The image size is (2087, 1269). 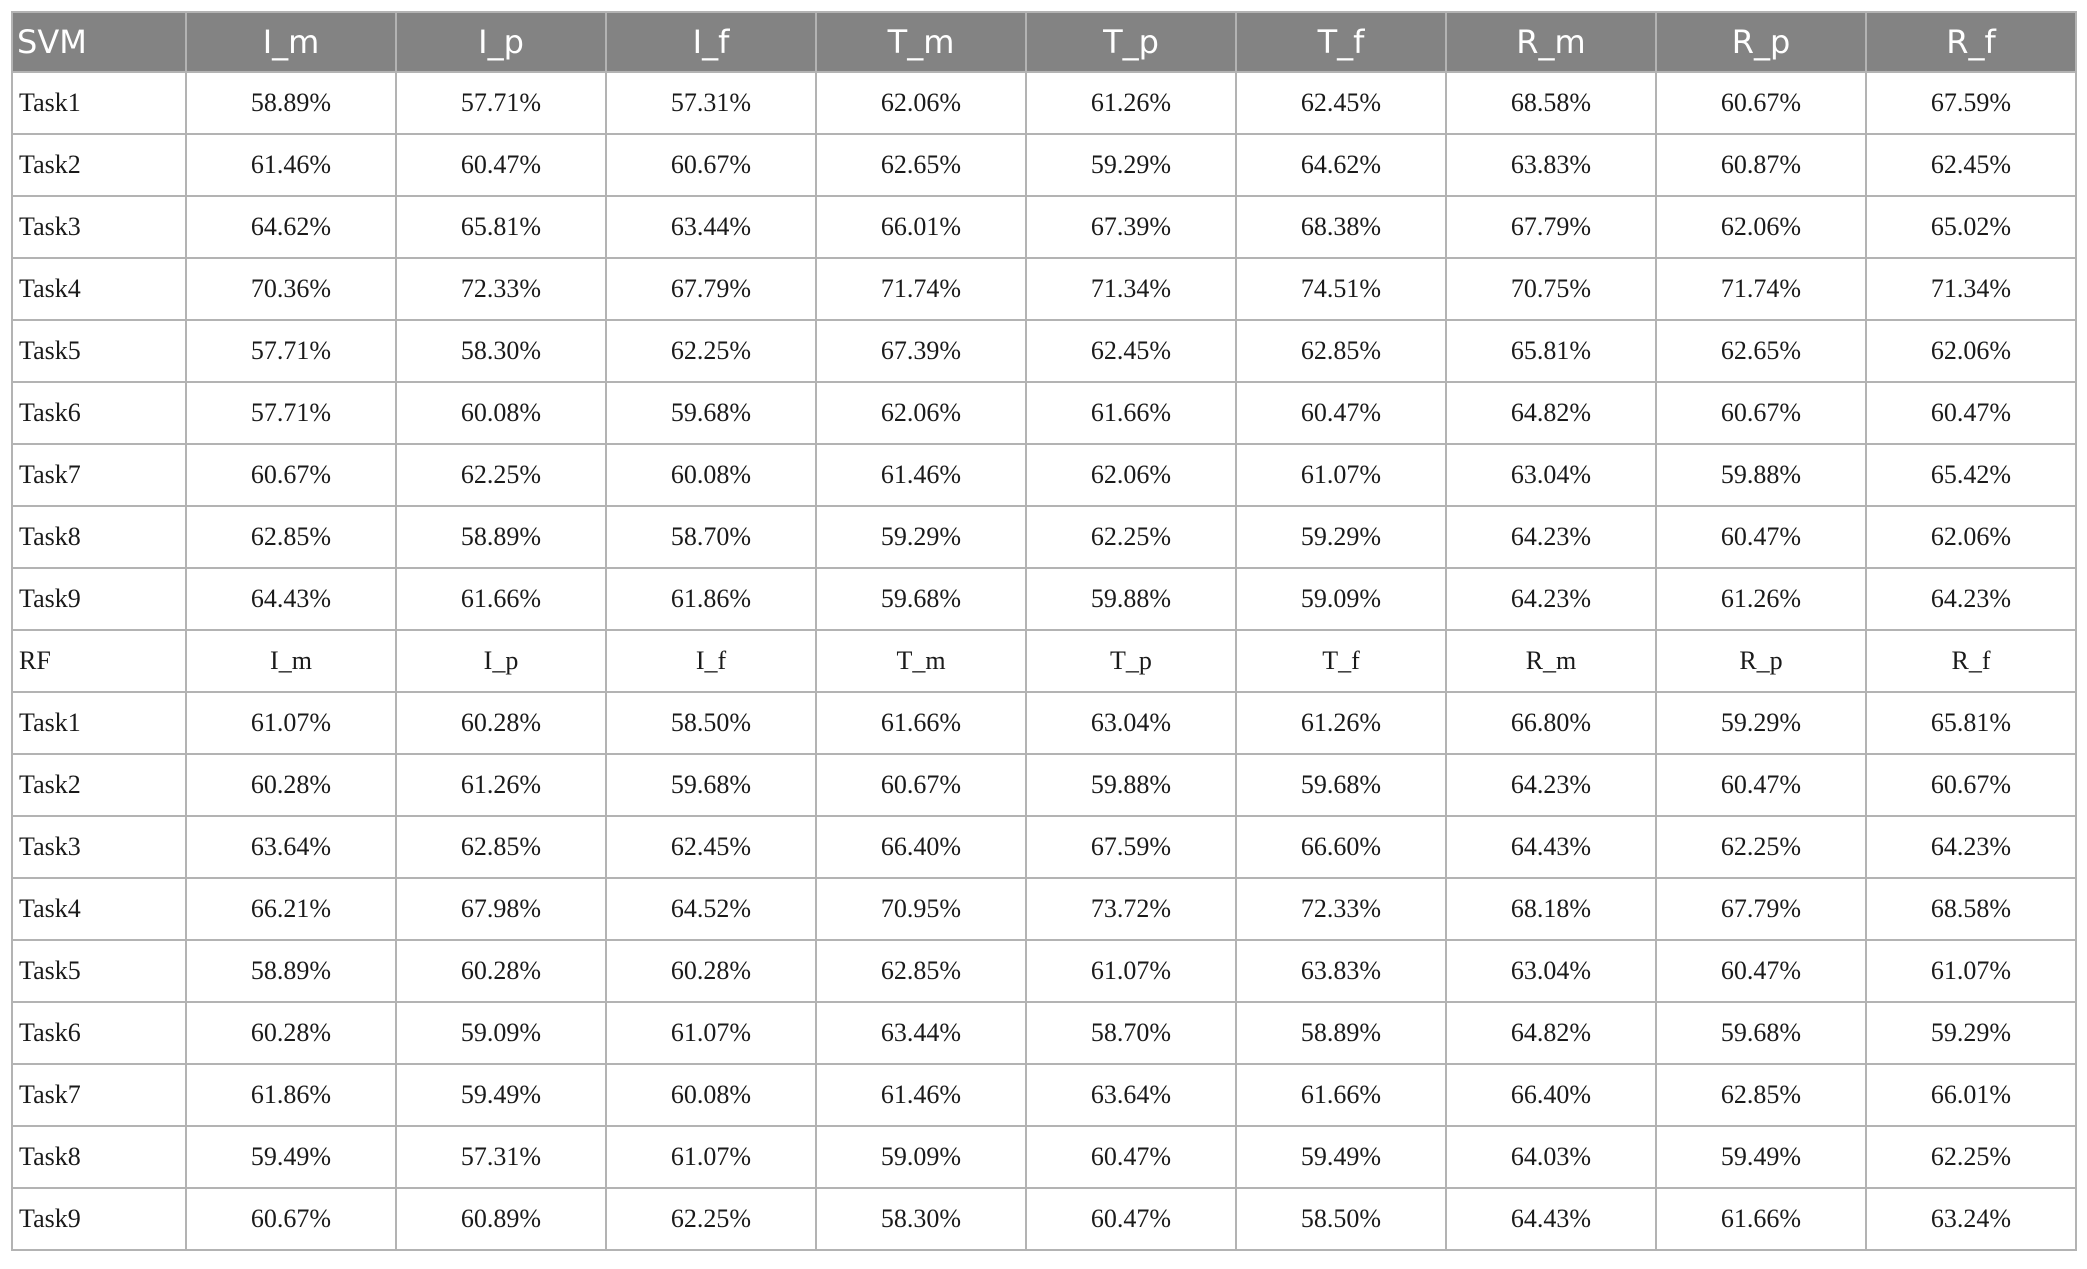 I want to click on value-cell: 73.72%, so click(x=1131, y=909).